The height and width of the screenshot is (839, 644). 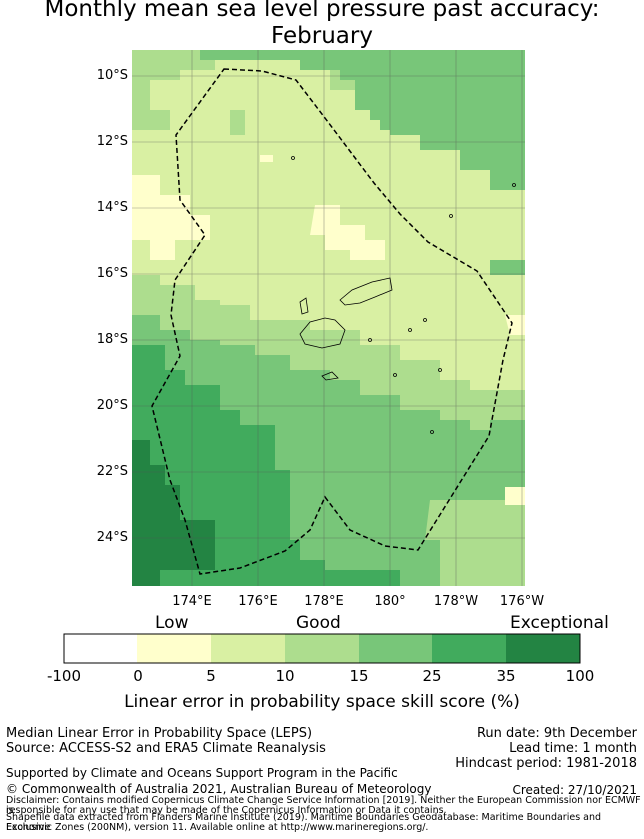 I want to click on colorbar, so click(x=322, y=648).